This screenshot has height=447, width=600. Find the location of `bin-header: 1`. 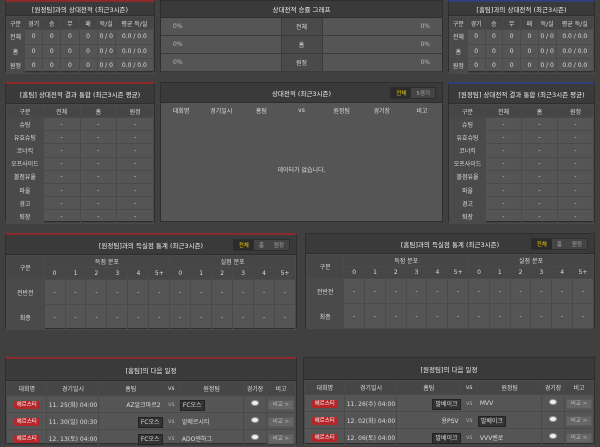

bin-header: 1 is located at coordinates (375, 272).